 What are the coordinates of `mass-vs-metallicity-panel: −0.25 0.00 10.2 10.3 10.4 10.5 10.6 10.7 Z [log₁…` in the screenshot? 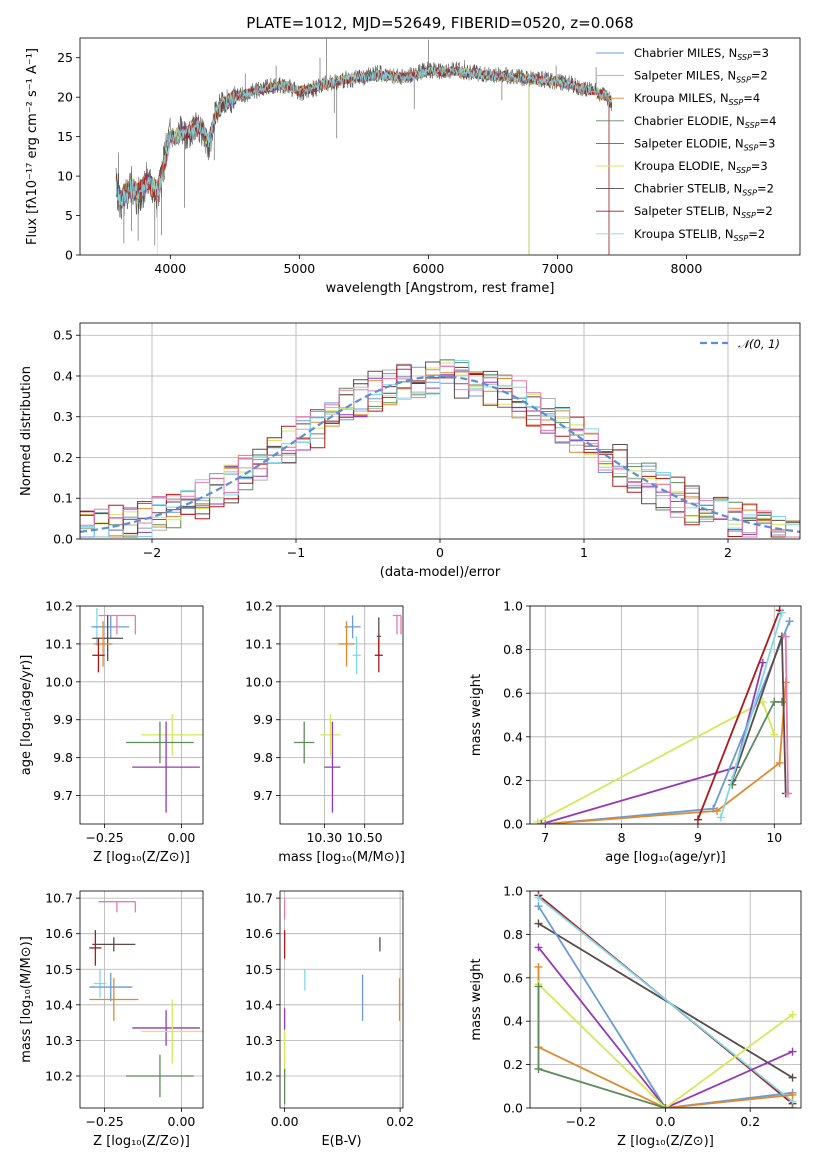 It's located at (111, 1019).